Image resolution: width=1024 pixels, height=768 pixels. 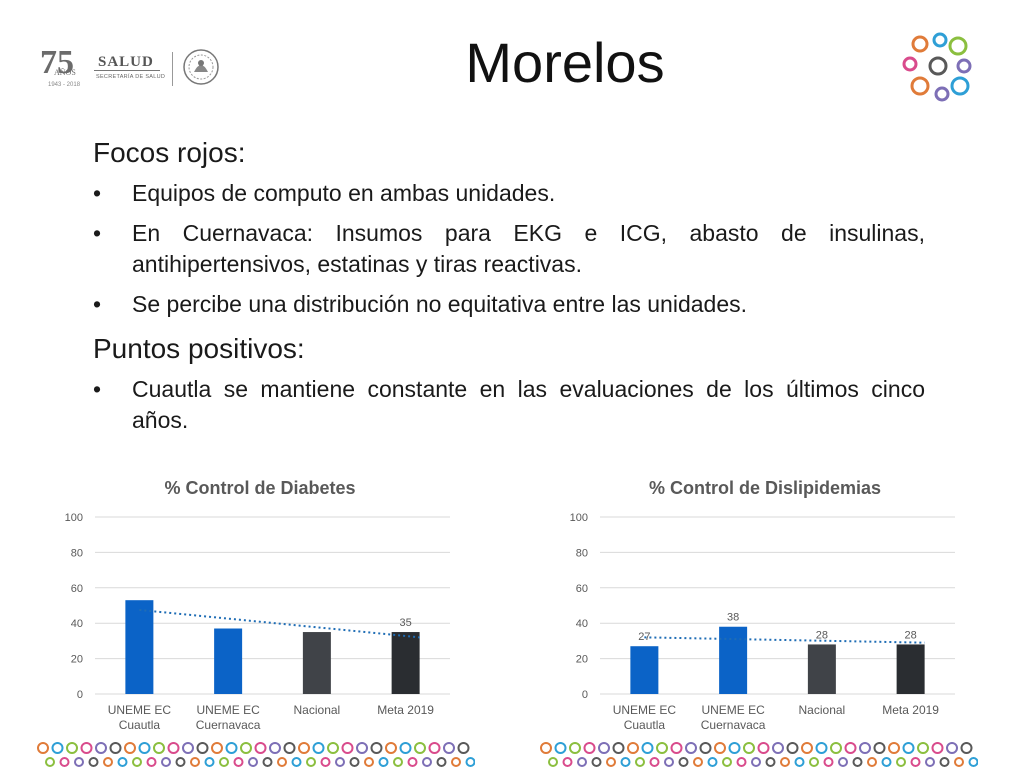 I want to click on chart-title: % Control de Dislipidemias, so click(x=765, y=488).